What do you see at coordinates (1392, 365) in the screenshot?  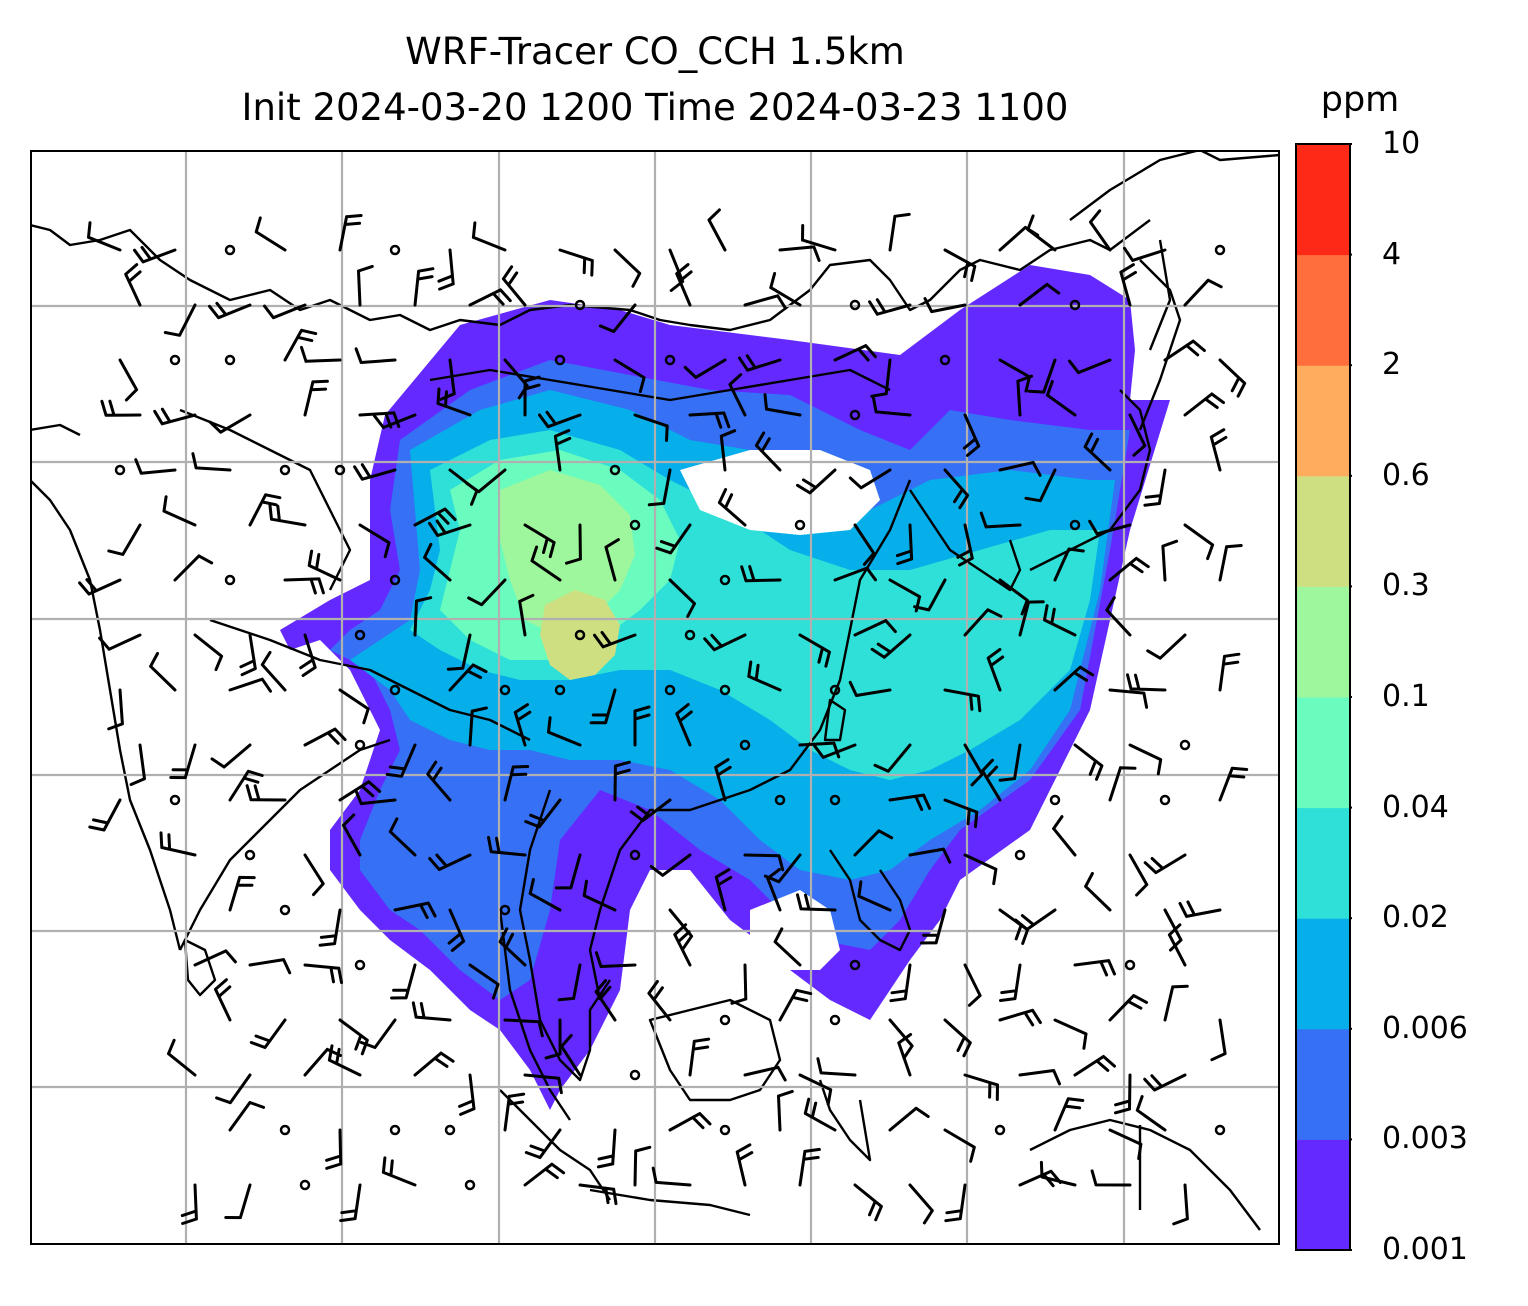 I see `colorbar-tick-label: 2` at bounding box center [1392, 365].